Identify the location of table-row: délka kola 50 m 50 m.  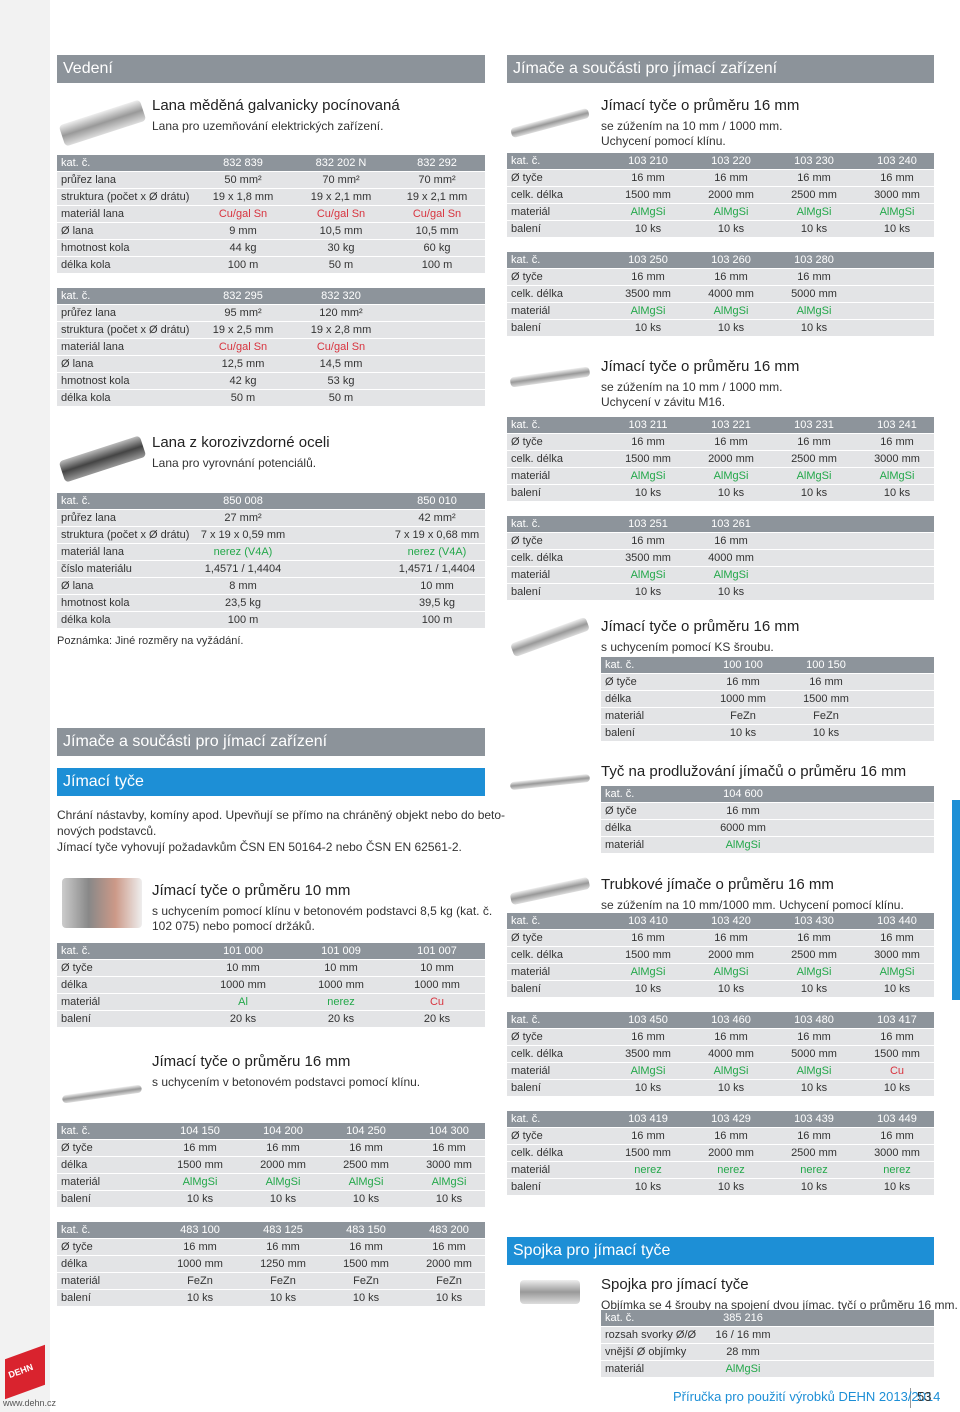
(271, 398).